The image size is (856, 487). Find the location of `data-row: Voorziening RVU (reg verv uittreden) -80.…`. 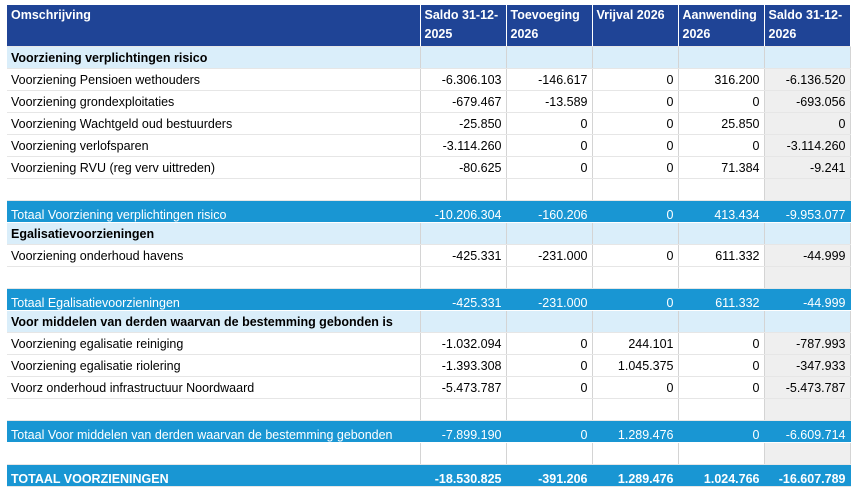

data-row: Voorziening RVU (reg verv uittreden) -80.… is located at coordinates (429, 167).